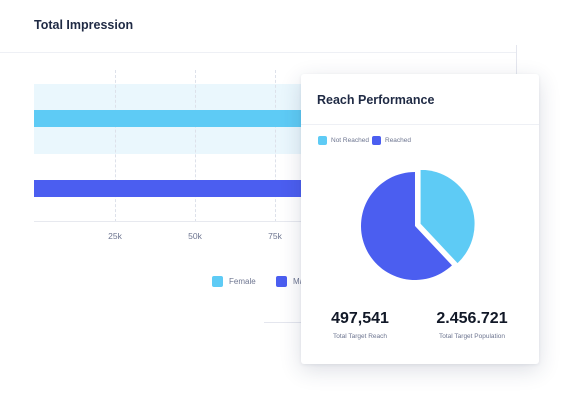 The height and width of the screenshot is (402, 569). I want to click on female-bar, so click(169, 118).